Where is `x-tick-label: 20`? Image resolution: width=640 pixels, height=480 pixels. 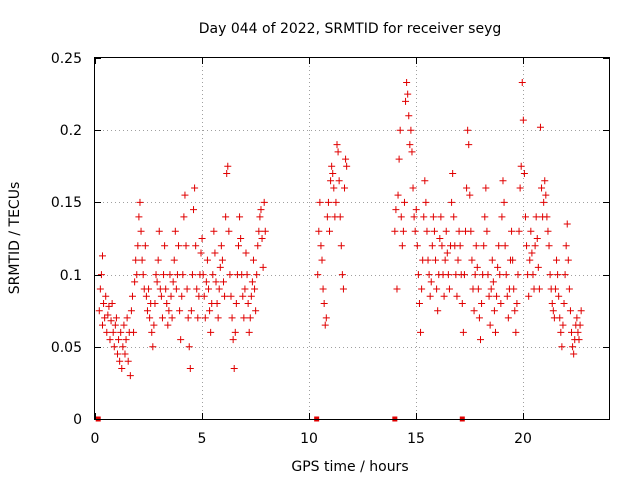 x-tick-label: 20 is located at coordinates (523, 439).